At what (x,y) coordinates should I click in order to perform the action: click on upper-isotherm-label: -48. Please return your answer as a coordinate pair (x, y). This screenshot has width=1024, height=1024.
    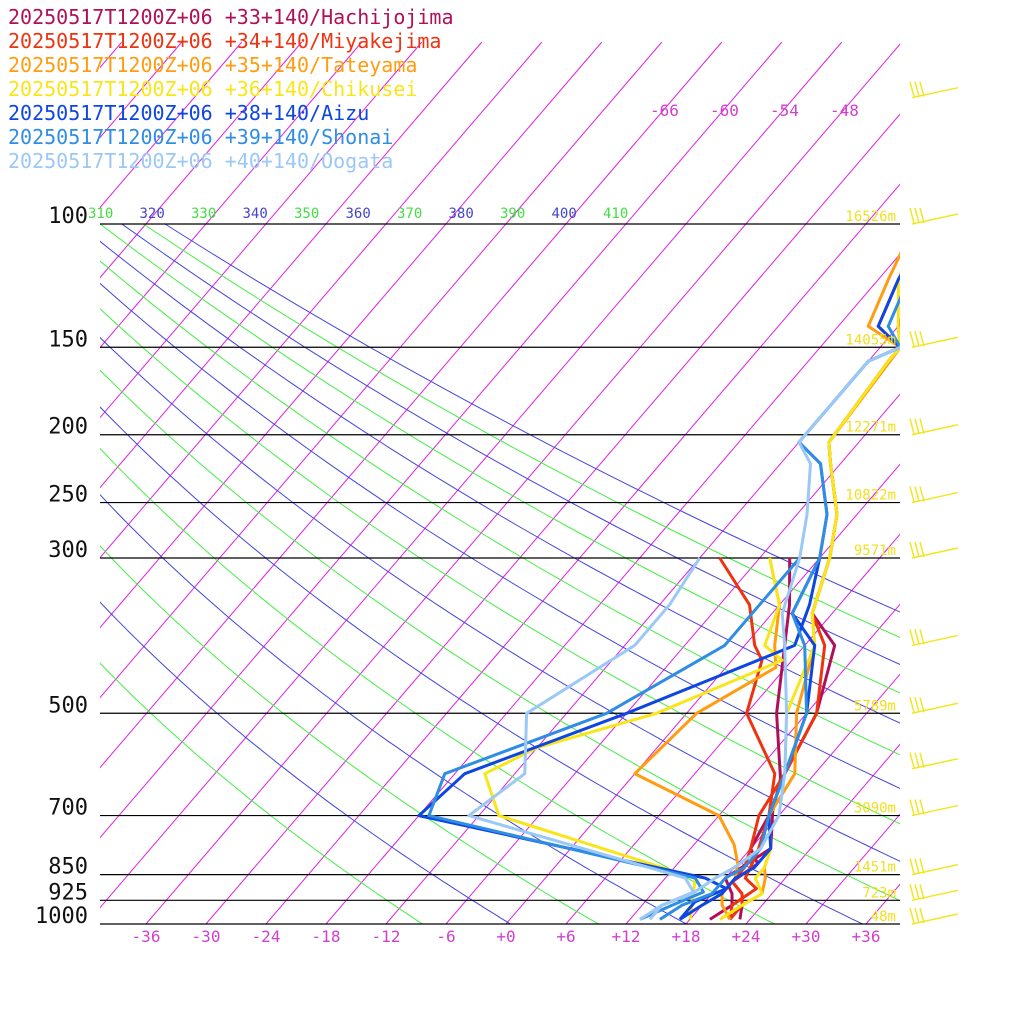
    Looking at the image, I should click on (844, 110).